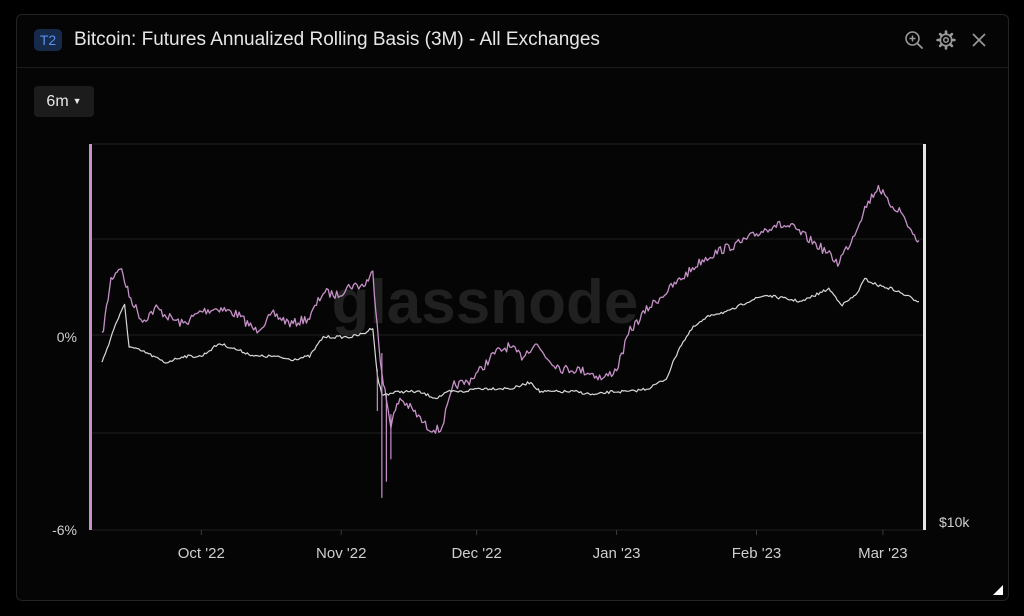 The image size is (1024, 616). I want to click on y-tick-label: -6%, so click(64, 530).